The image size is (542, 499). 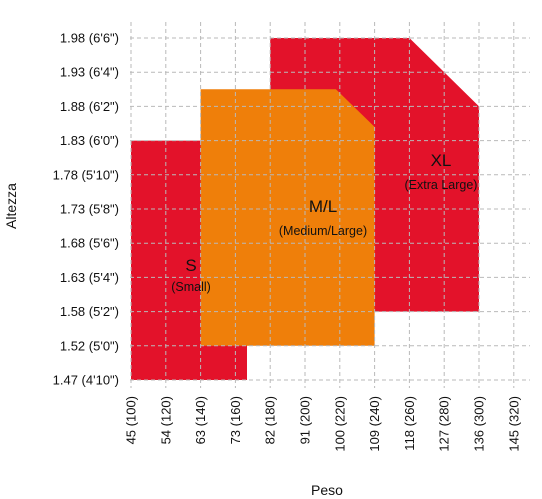 What do you see at coordinates (323, 206) in the screenshot?
I see `region-code-label: M/L` at bounding box center [323, 206].